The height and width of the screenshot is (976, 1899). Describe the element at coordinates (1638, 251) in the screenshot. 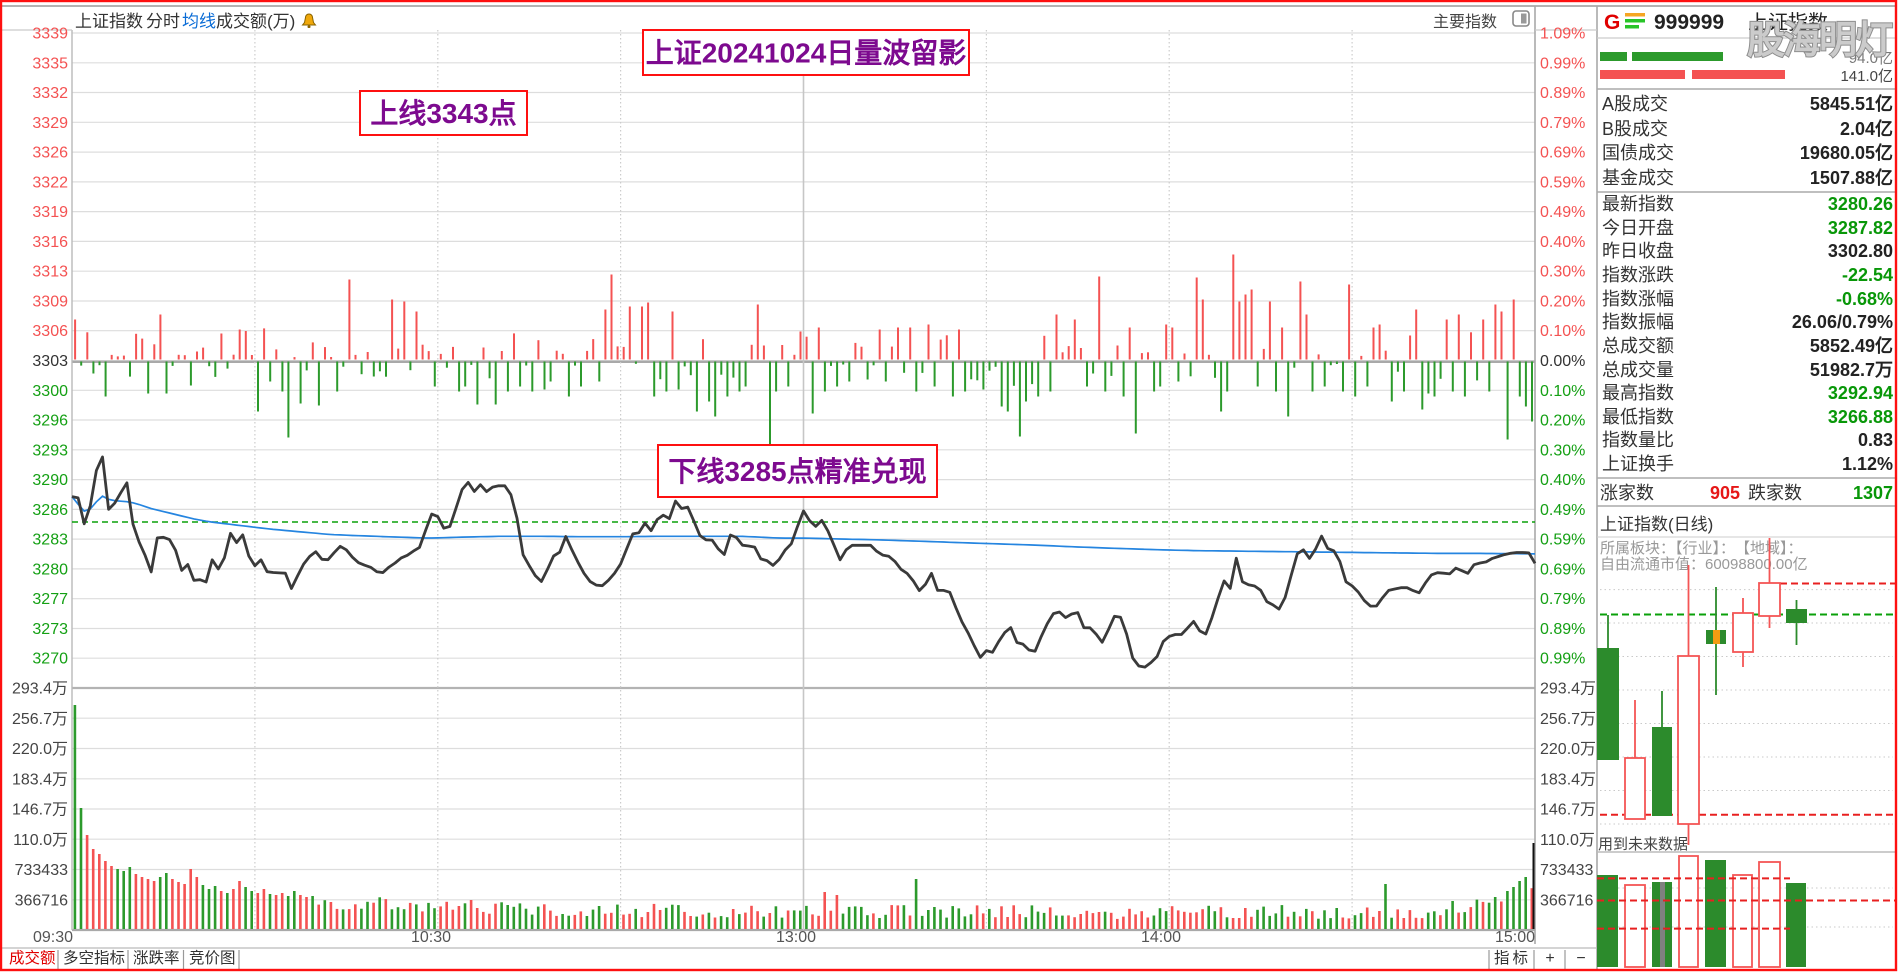

I see `svg-text: 昨日收盘` at that location.